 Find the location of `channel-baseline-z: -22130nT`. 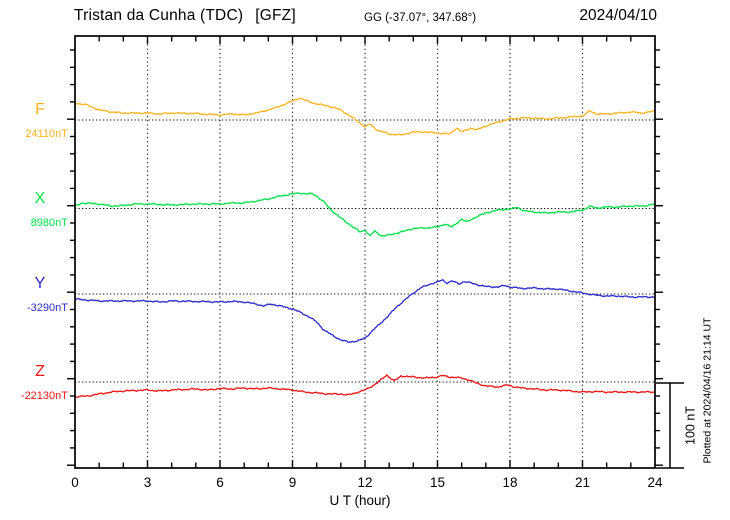

channel-baseline-z: -22130nT is located at coordinates (44, 396).